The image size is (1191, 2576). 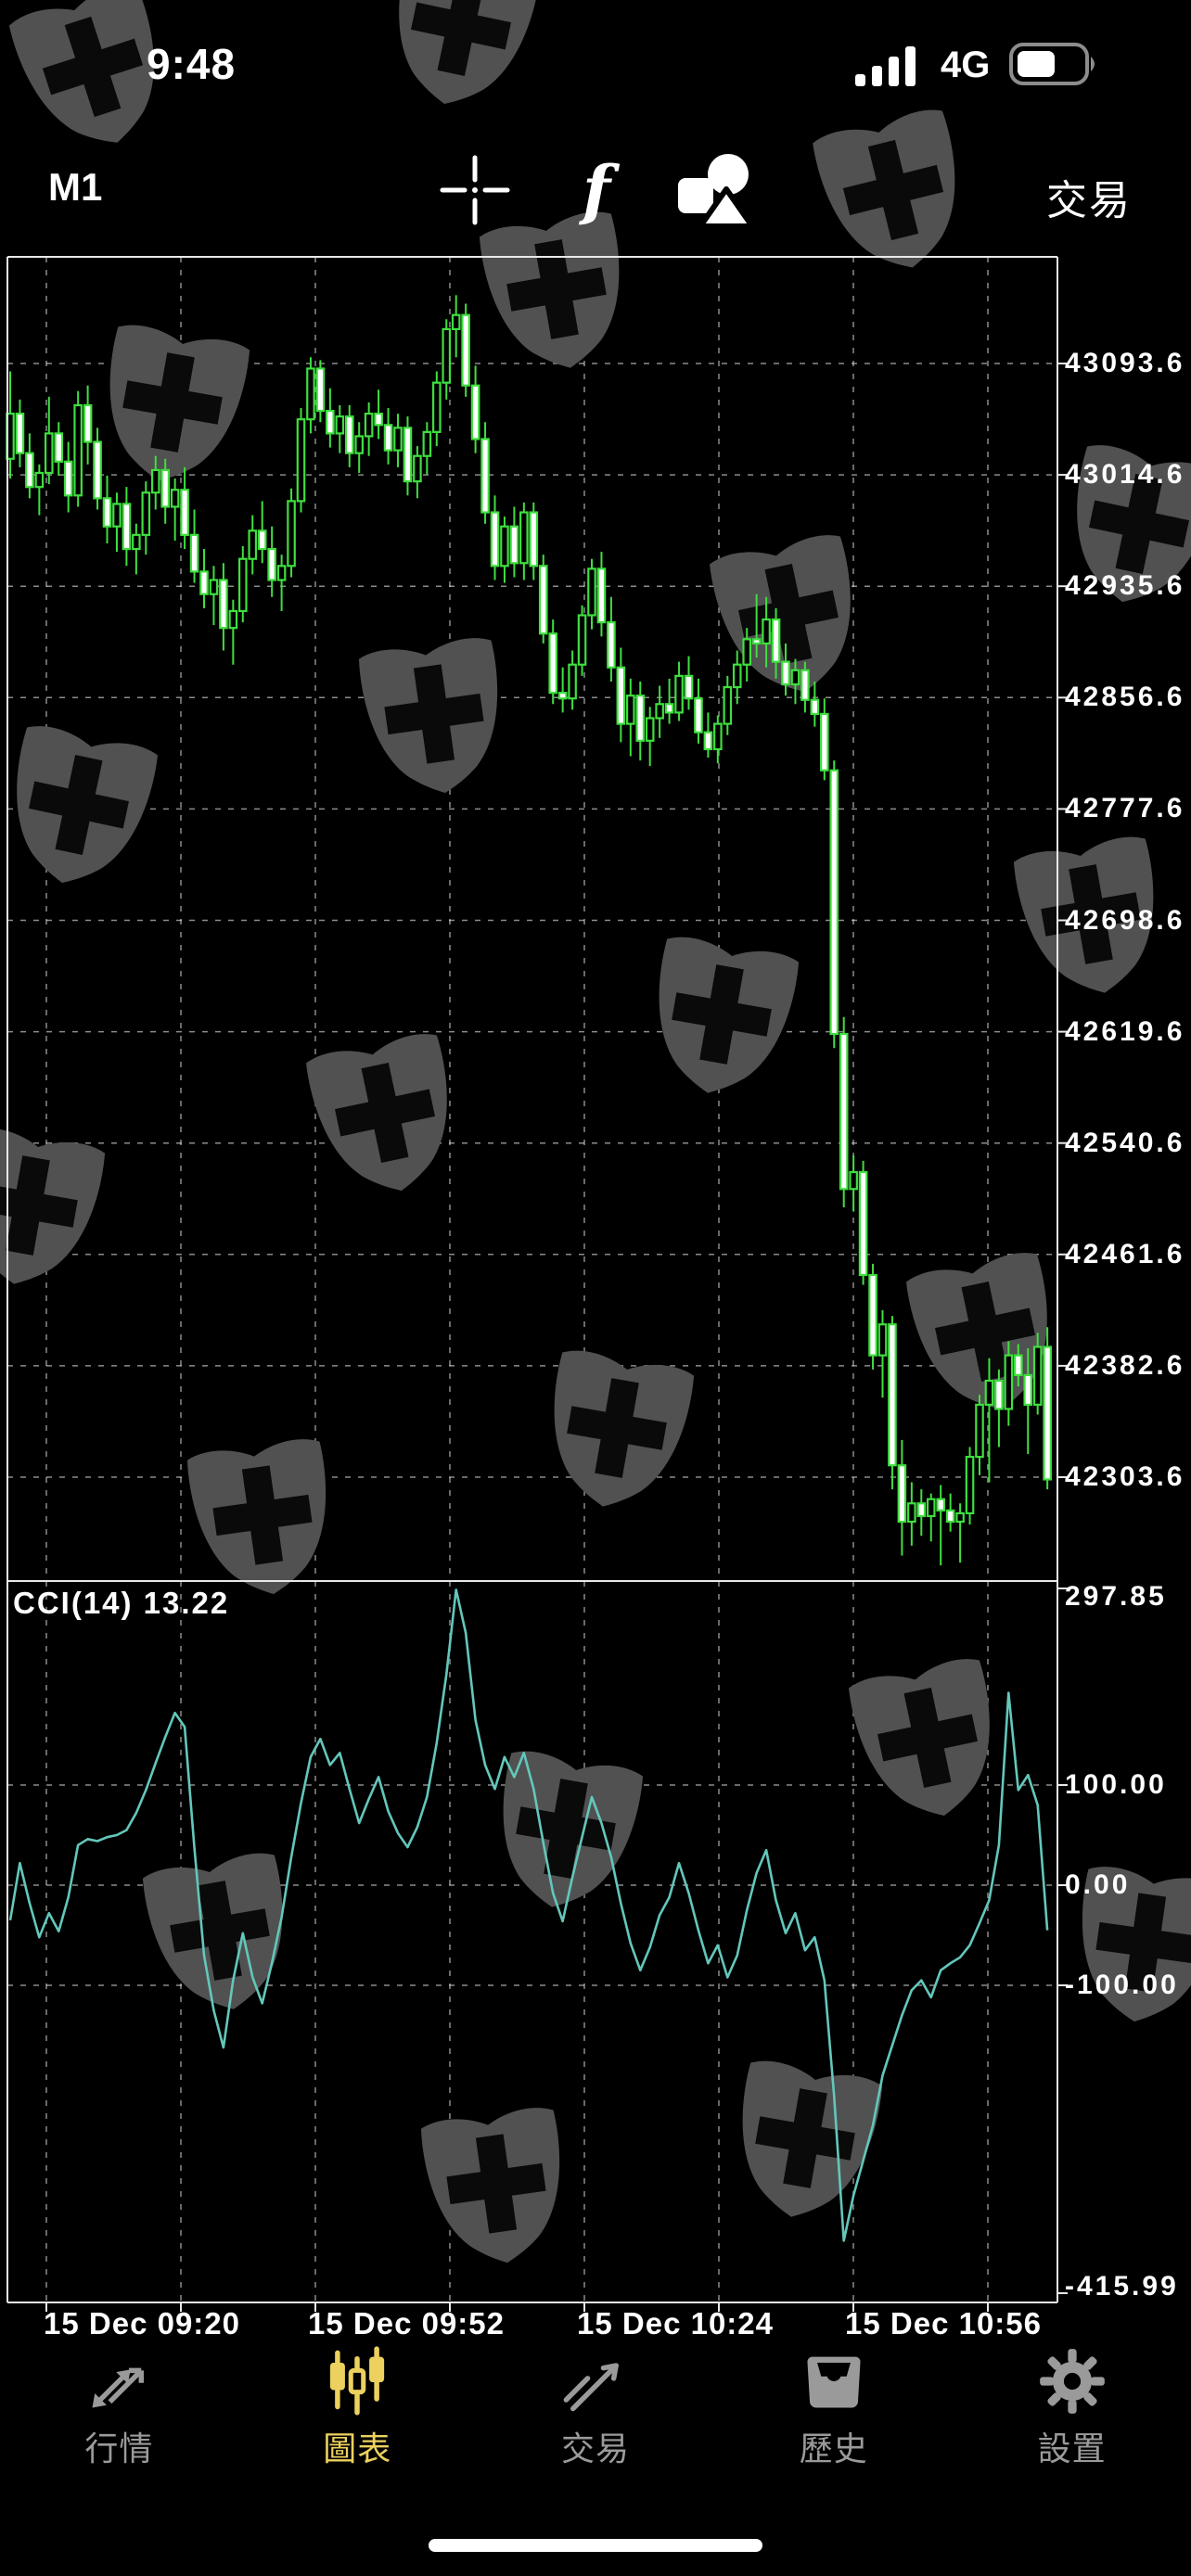 I want to click on cci-axis-label: -415.99, so click(x=1122, y=2286).